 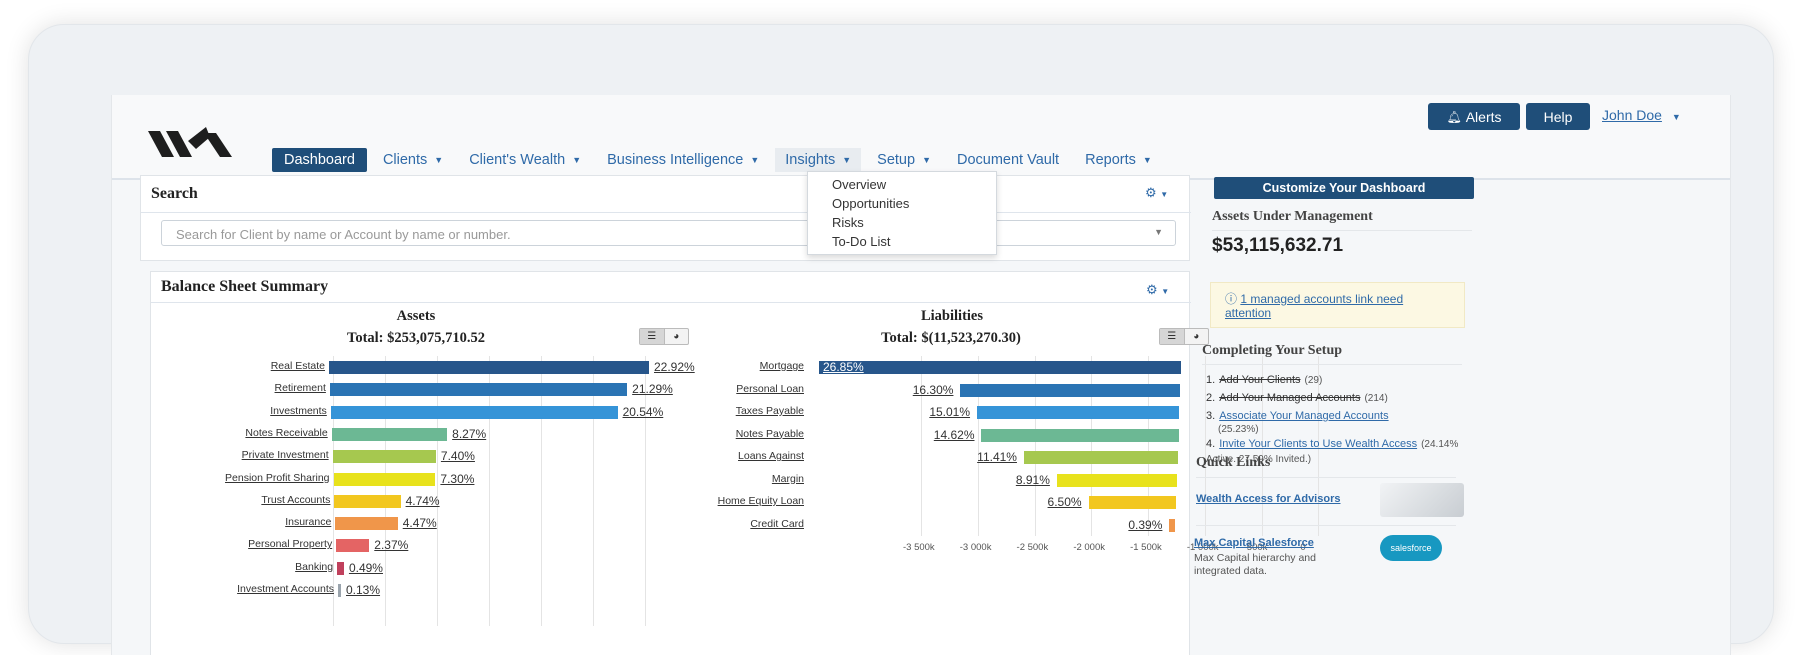 What do you see at coordinates (760, 501) in the screenshot?
I see `liability-category-label: Home Equity Loan` at bounding box center [760, 501].